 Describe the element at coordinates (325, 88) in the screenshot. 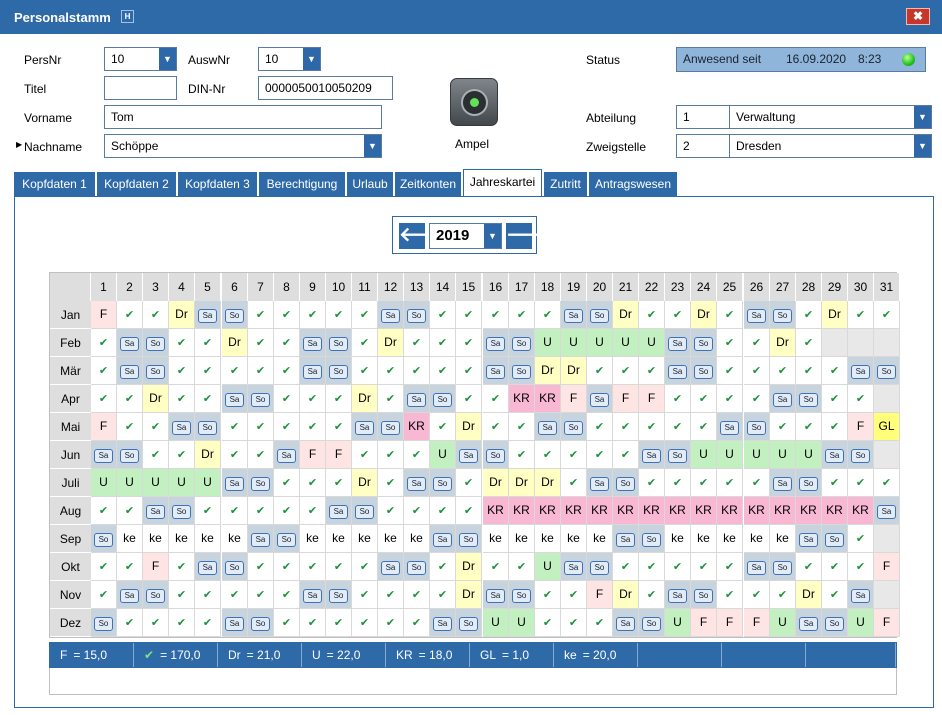

I see `dinnr-input: 0000050010050209` at that location.